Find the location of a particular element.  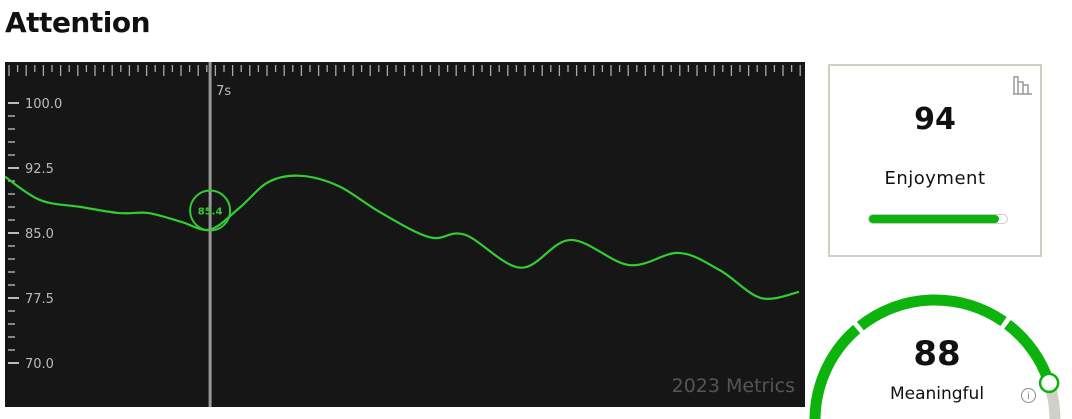

enjoyment-progress-bar is located at coordinates (938, 219).